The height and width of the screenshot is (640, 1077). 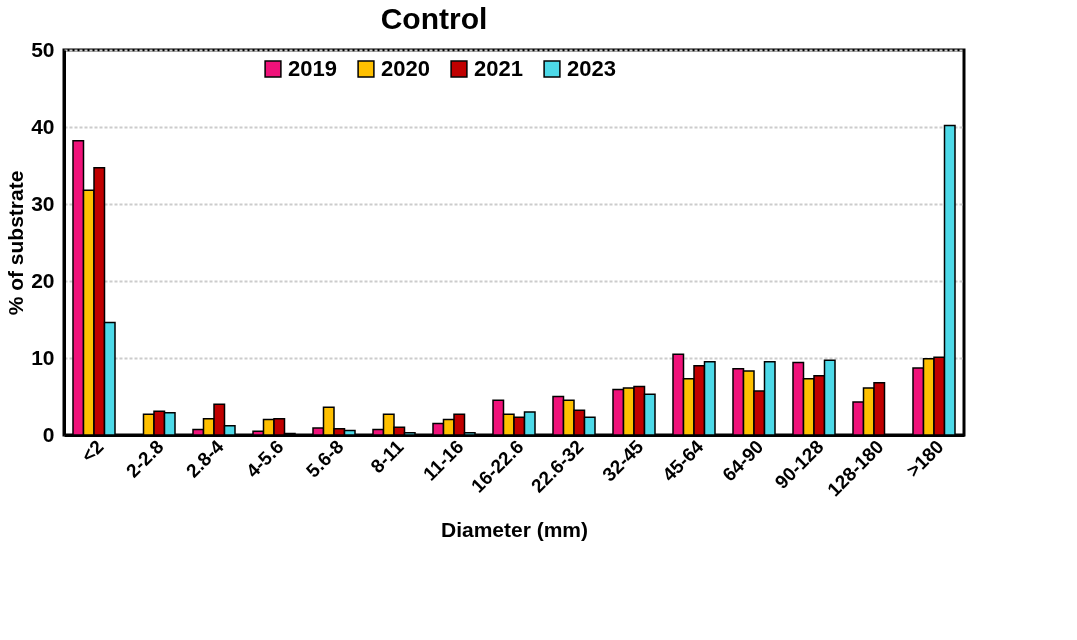 What do you see at coordinates (48, 434) in the screenshot?
I see `y-tick-label: 0` at bounding box center [48, 434].